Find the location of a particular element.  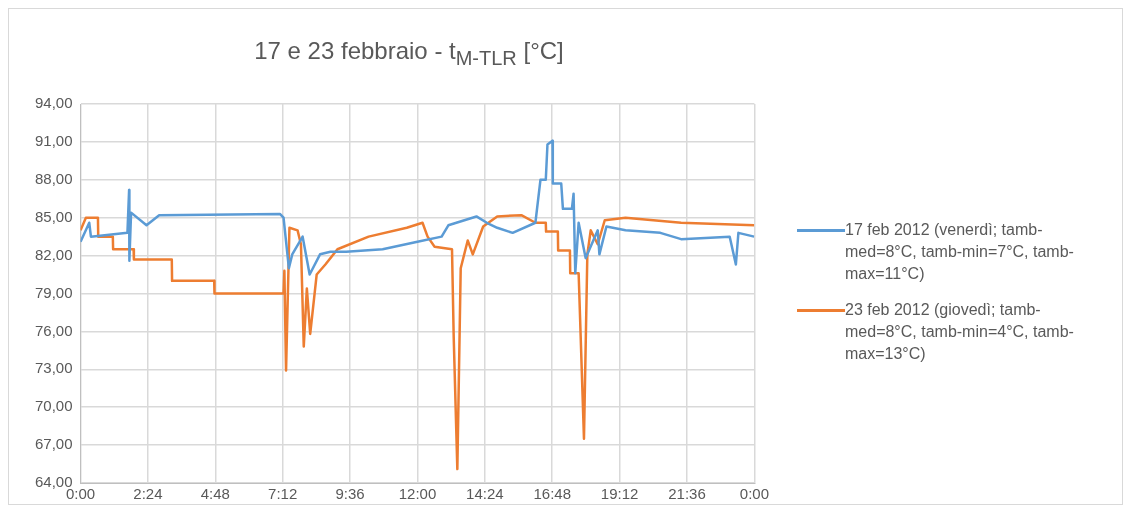

y-tick-label: 73,00 is located at coordinates (53, 368).